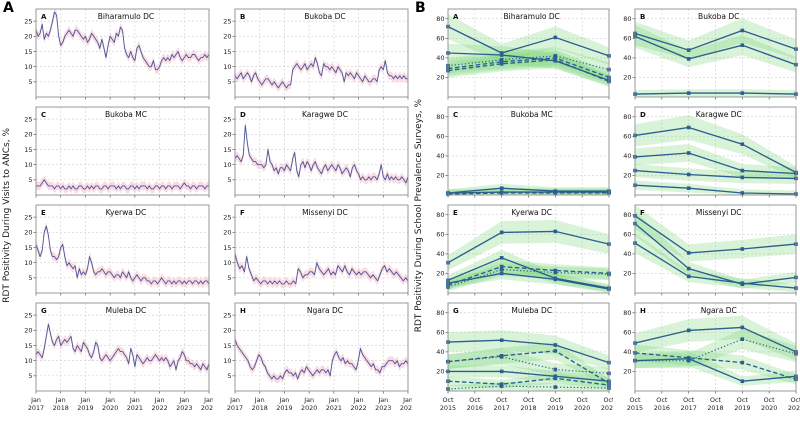 The height and width of the screenshot is (425, 800). I want to click on subplot-canvas: 5 10 15 20 25 E Kyerwa DC, so click(117, 250).